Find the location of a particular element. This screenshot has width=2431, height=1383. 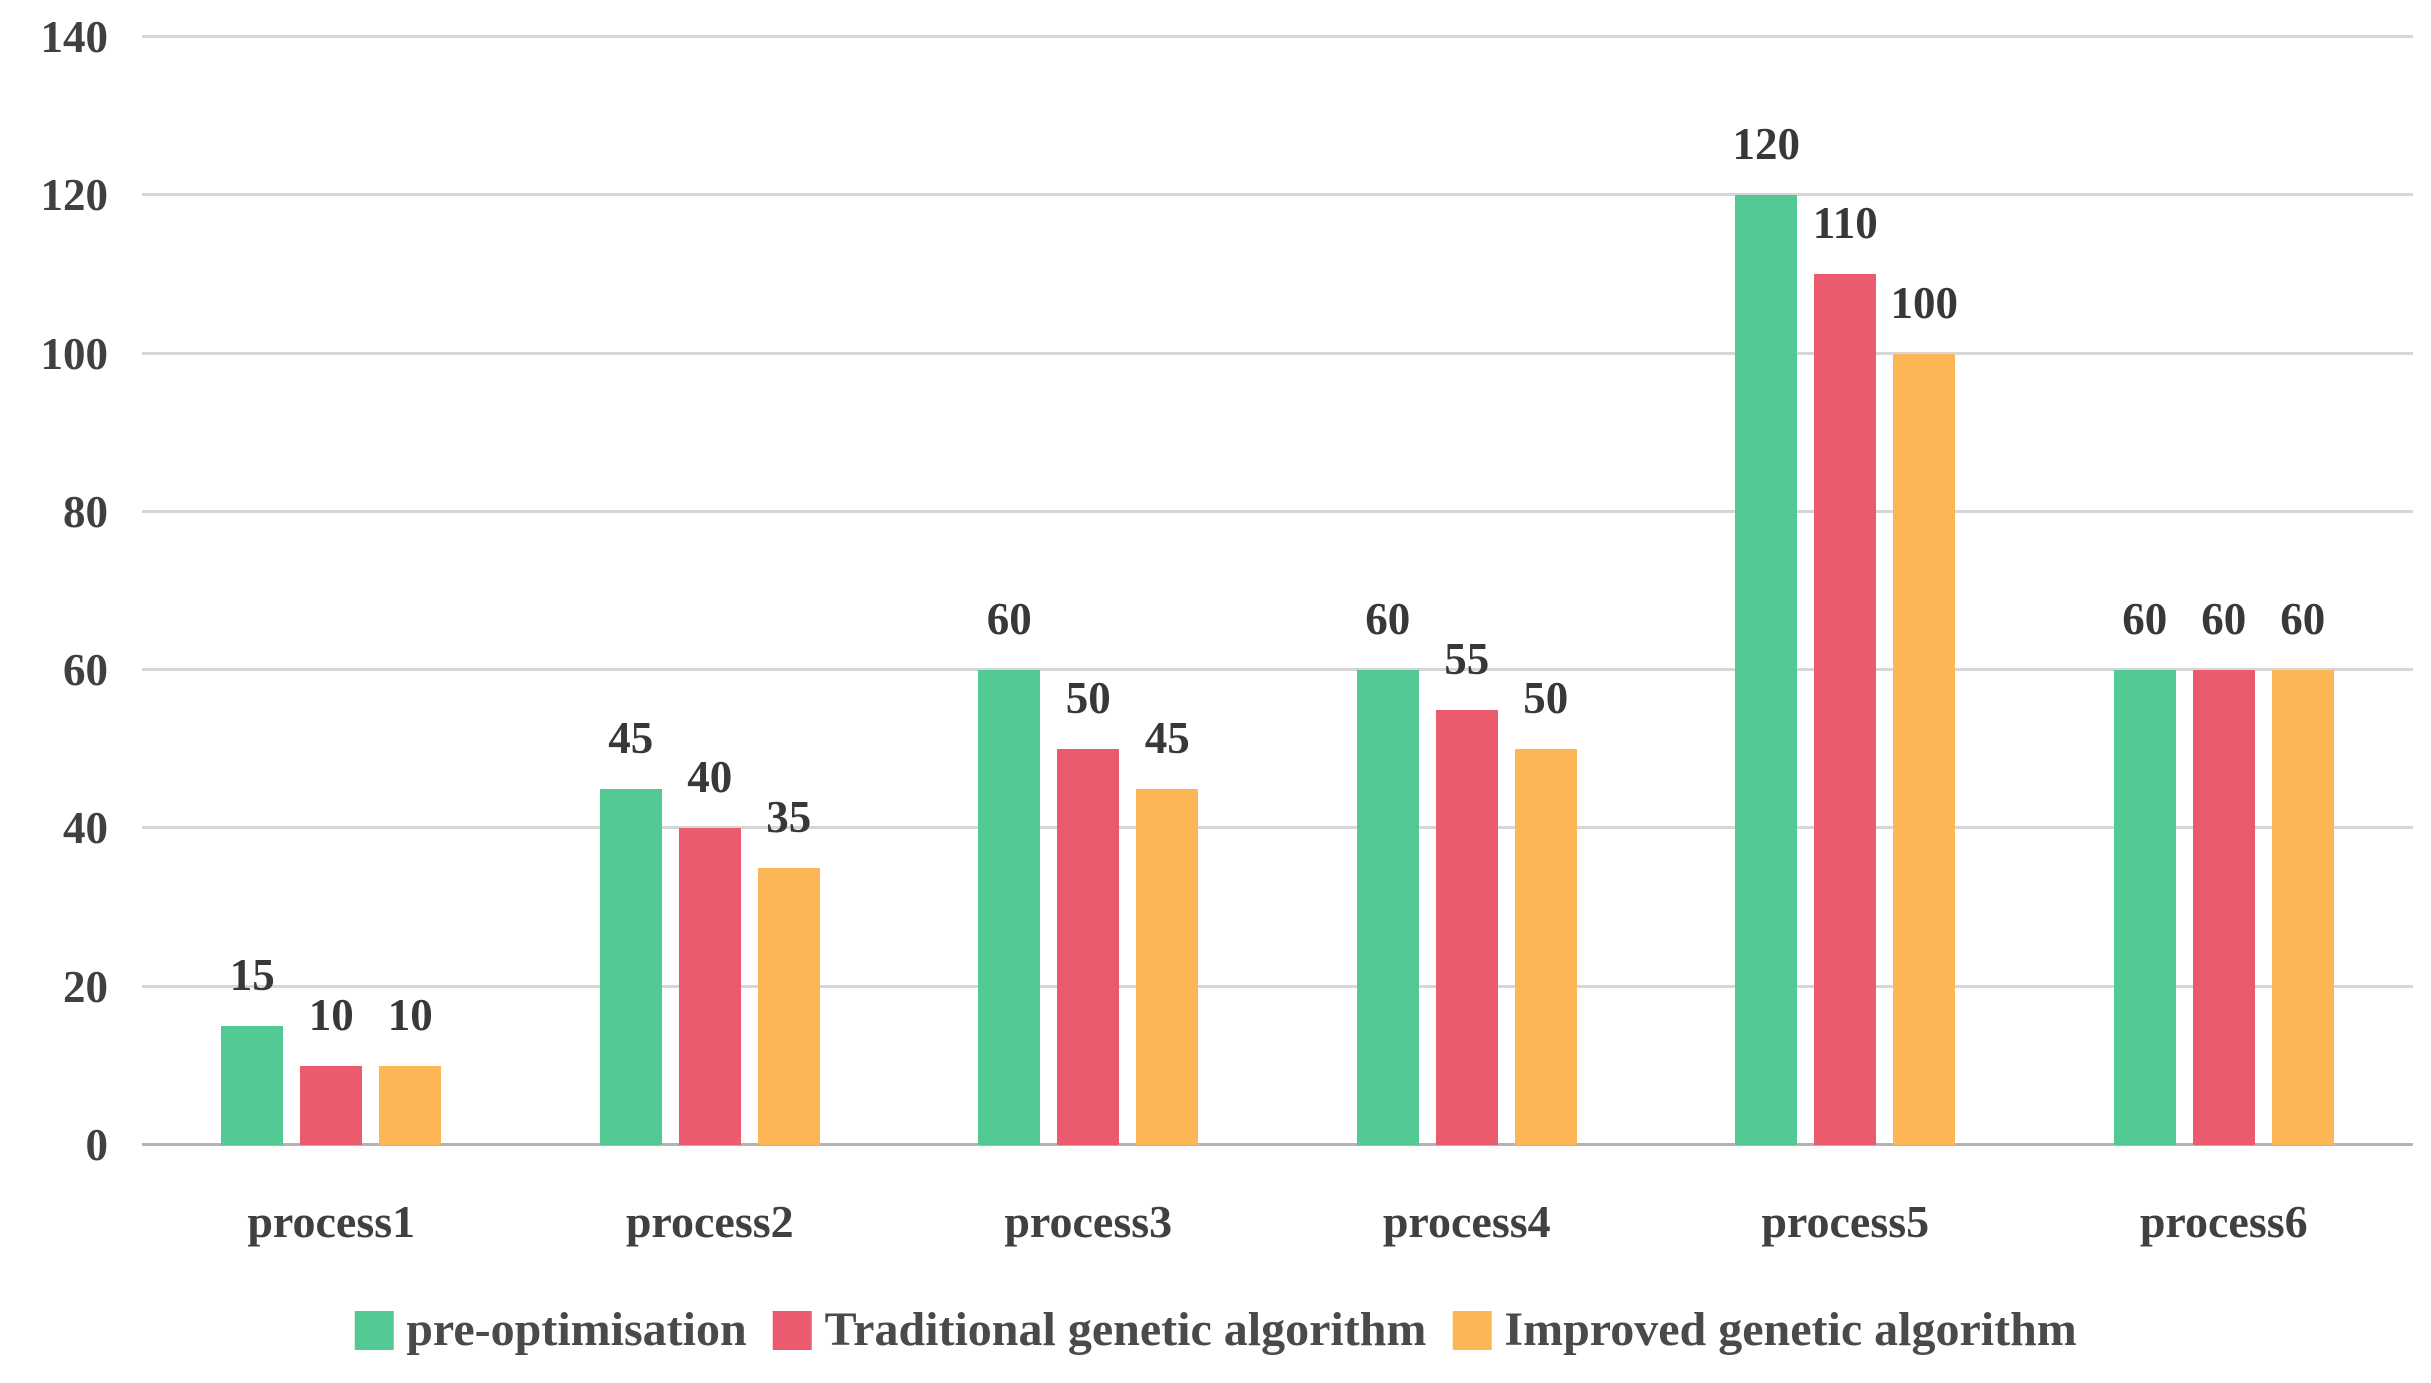

bar-value-label: 100 is located at coordinates (1924, 302).